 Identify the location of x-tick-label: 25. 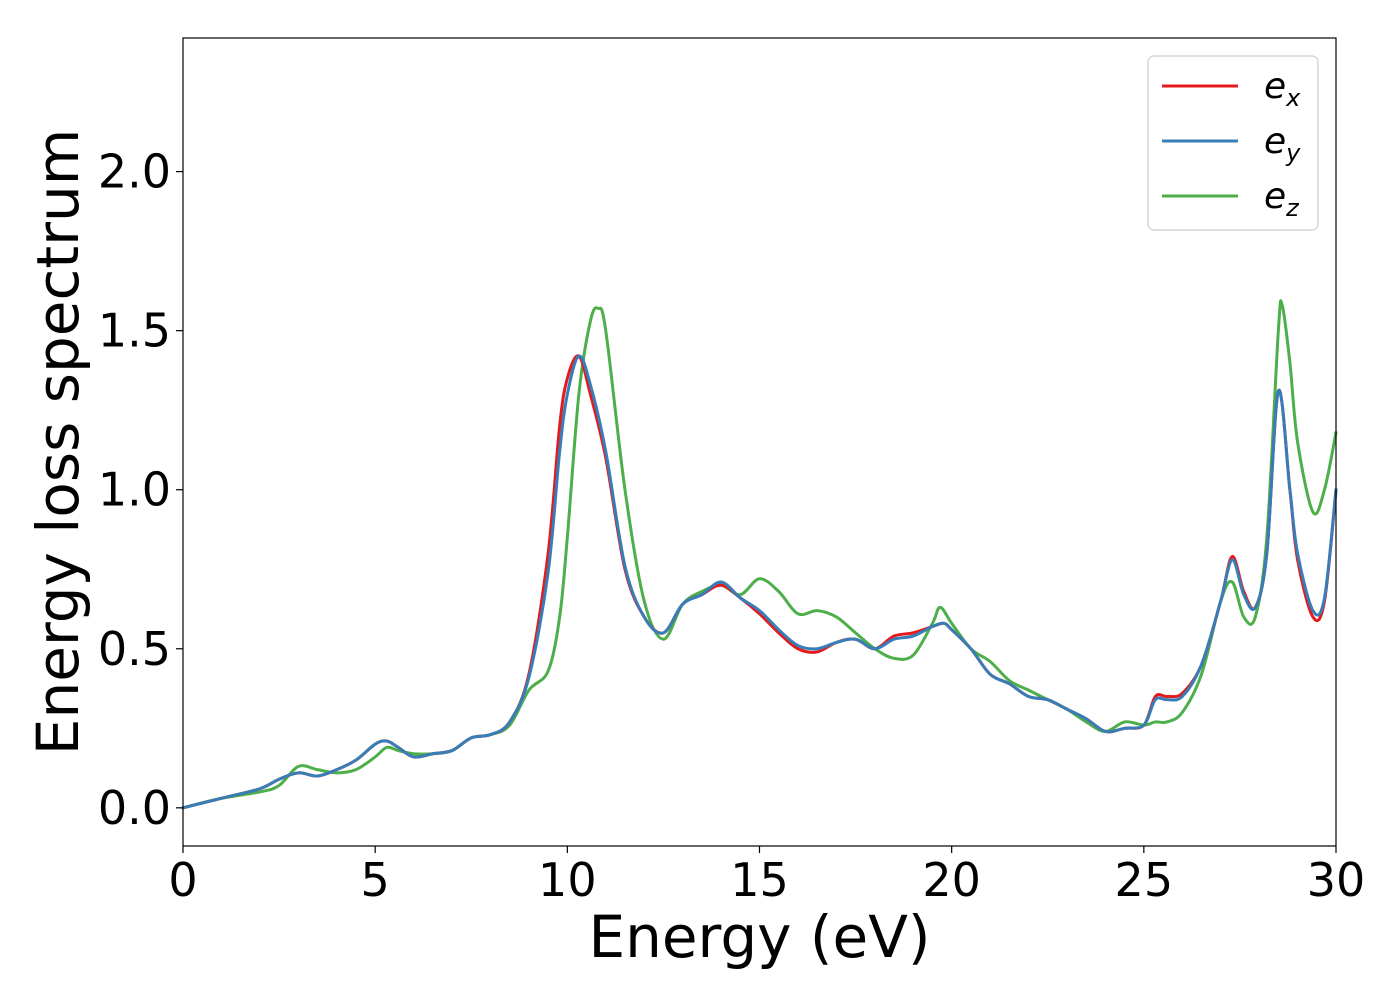
(1144, 880).